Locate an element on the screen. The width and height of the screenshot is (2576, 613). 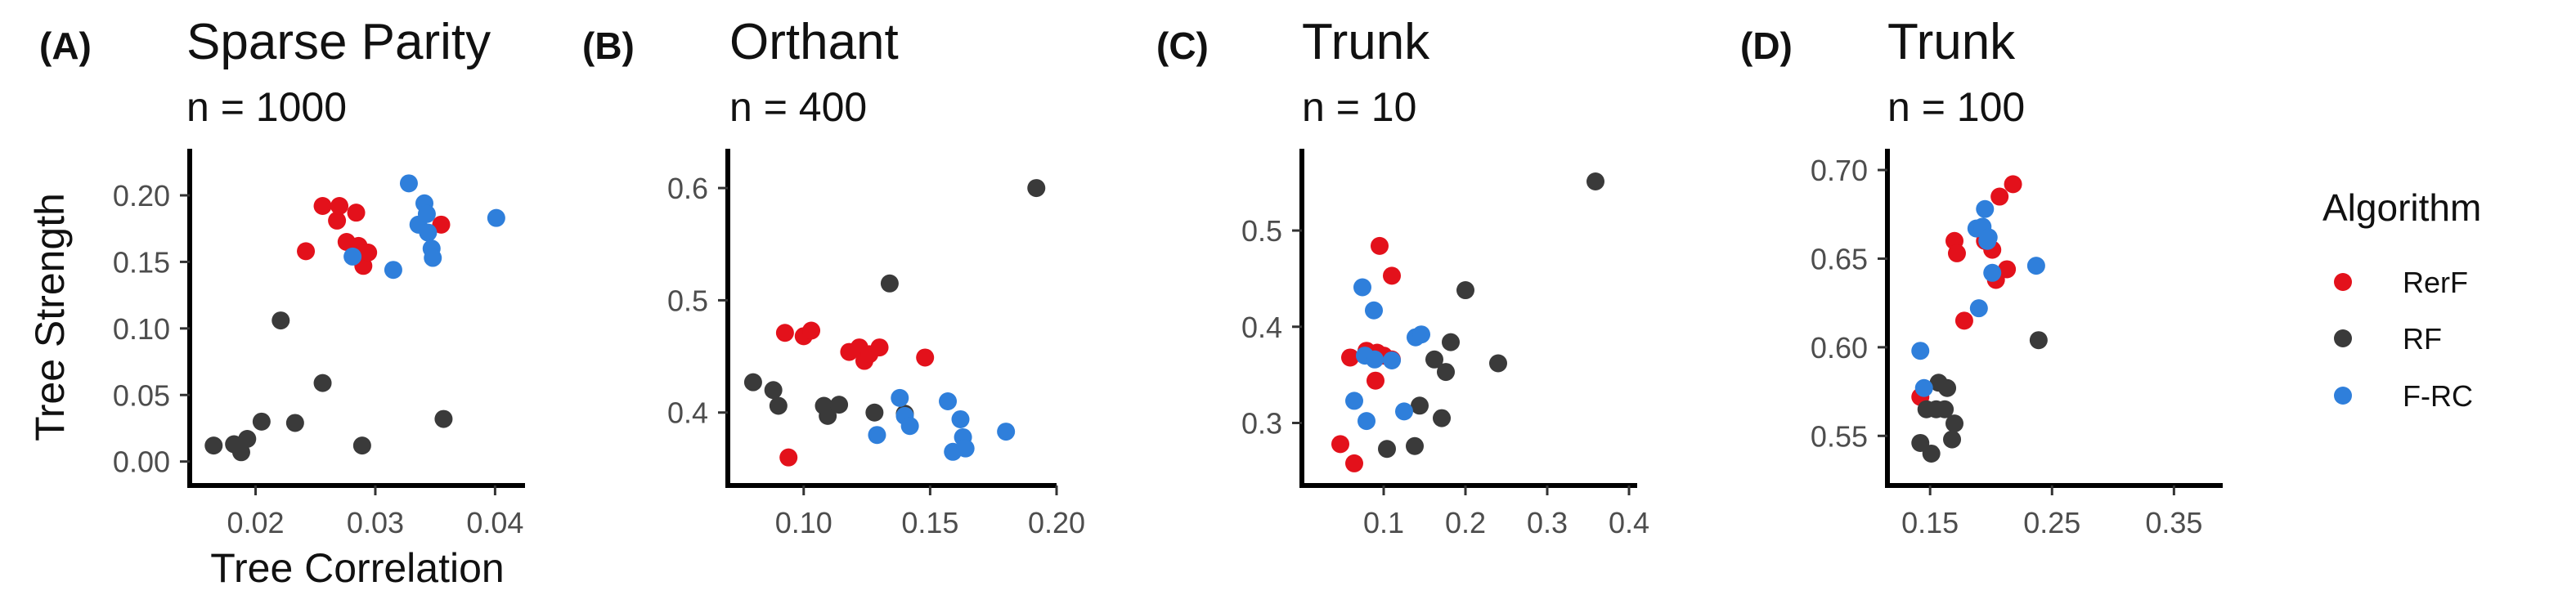
x-tick-label: 0.4 is located at coordinates (1629, 522).